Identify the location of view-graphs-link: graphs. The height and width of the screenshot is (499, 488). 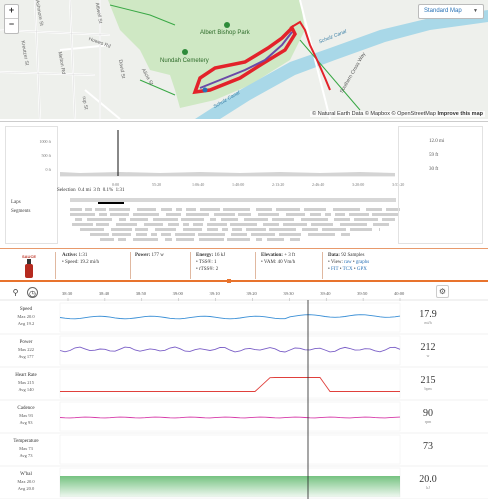
(362, 262).